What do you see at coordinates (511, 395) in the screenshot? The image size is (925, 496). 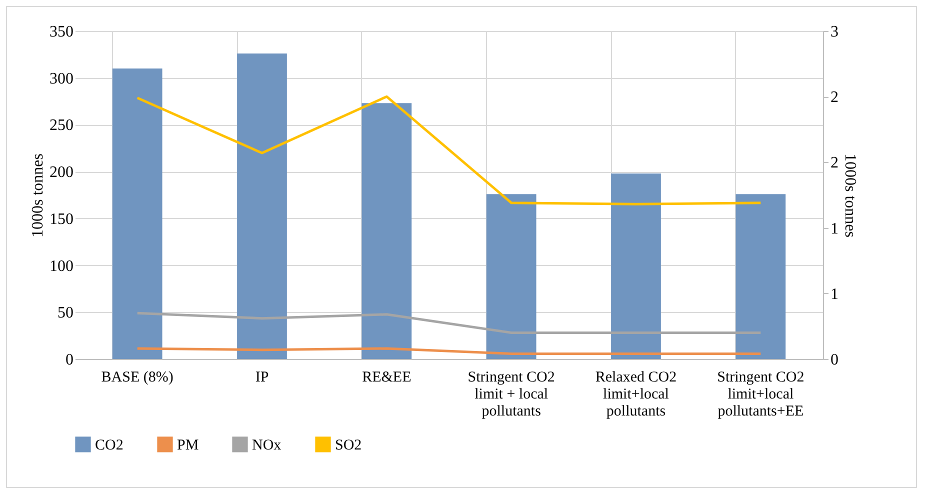 I see `x-tick-label: Stringent CO2 limit + local pollutants` at bounding box center [511, 395].